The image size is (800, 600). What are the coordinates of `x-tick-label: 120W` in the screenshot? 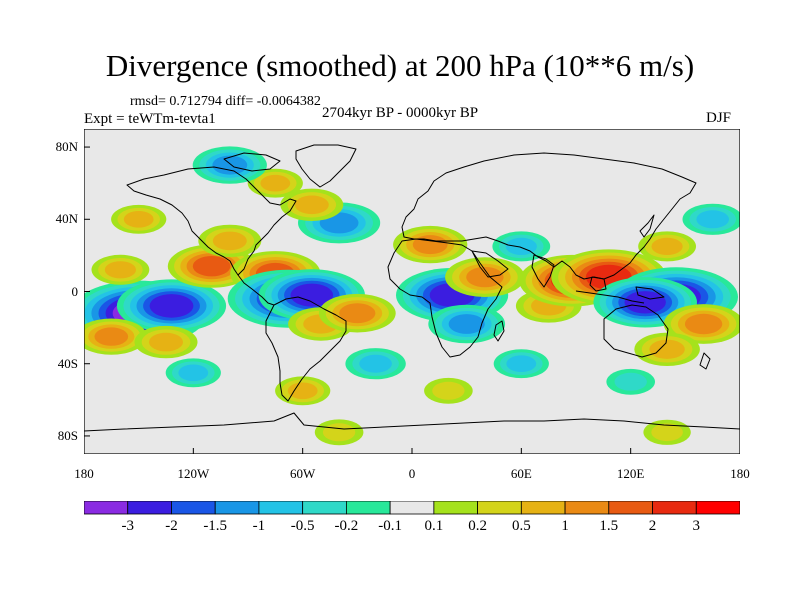 It's located at (193, 473).